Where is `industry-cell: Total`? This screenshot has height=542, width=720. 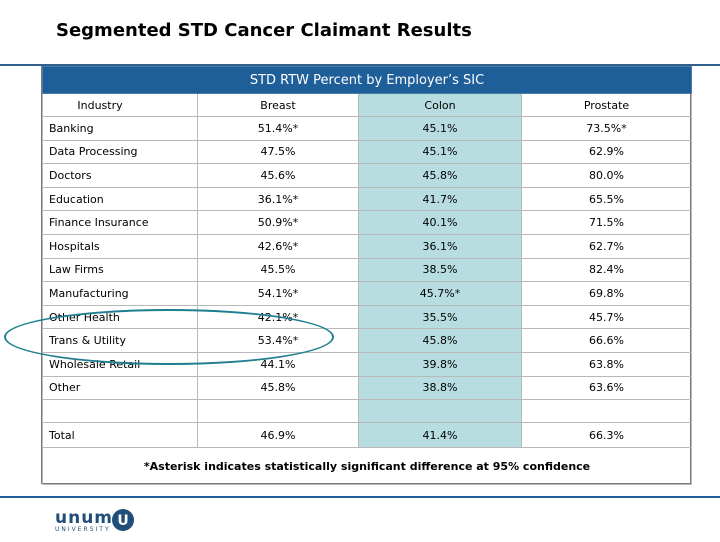 industry-cell: Total is located at coordinates (120, 435).